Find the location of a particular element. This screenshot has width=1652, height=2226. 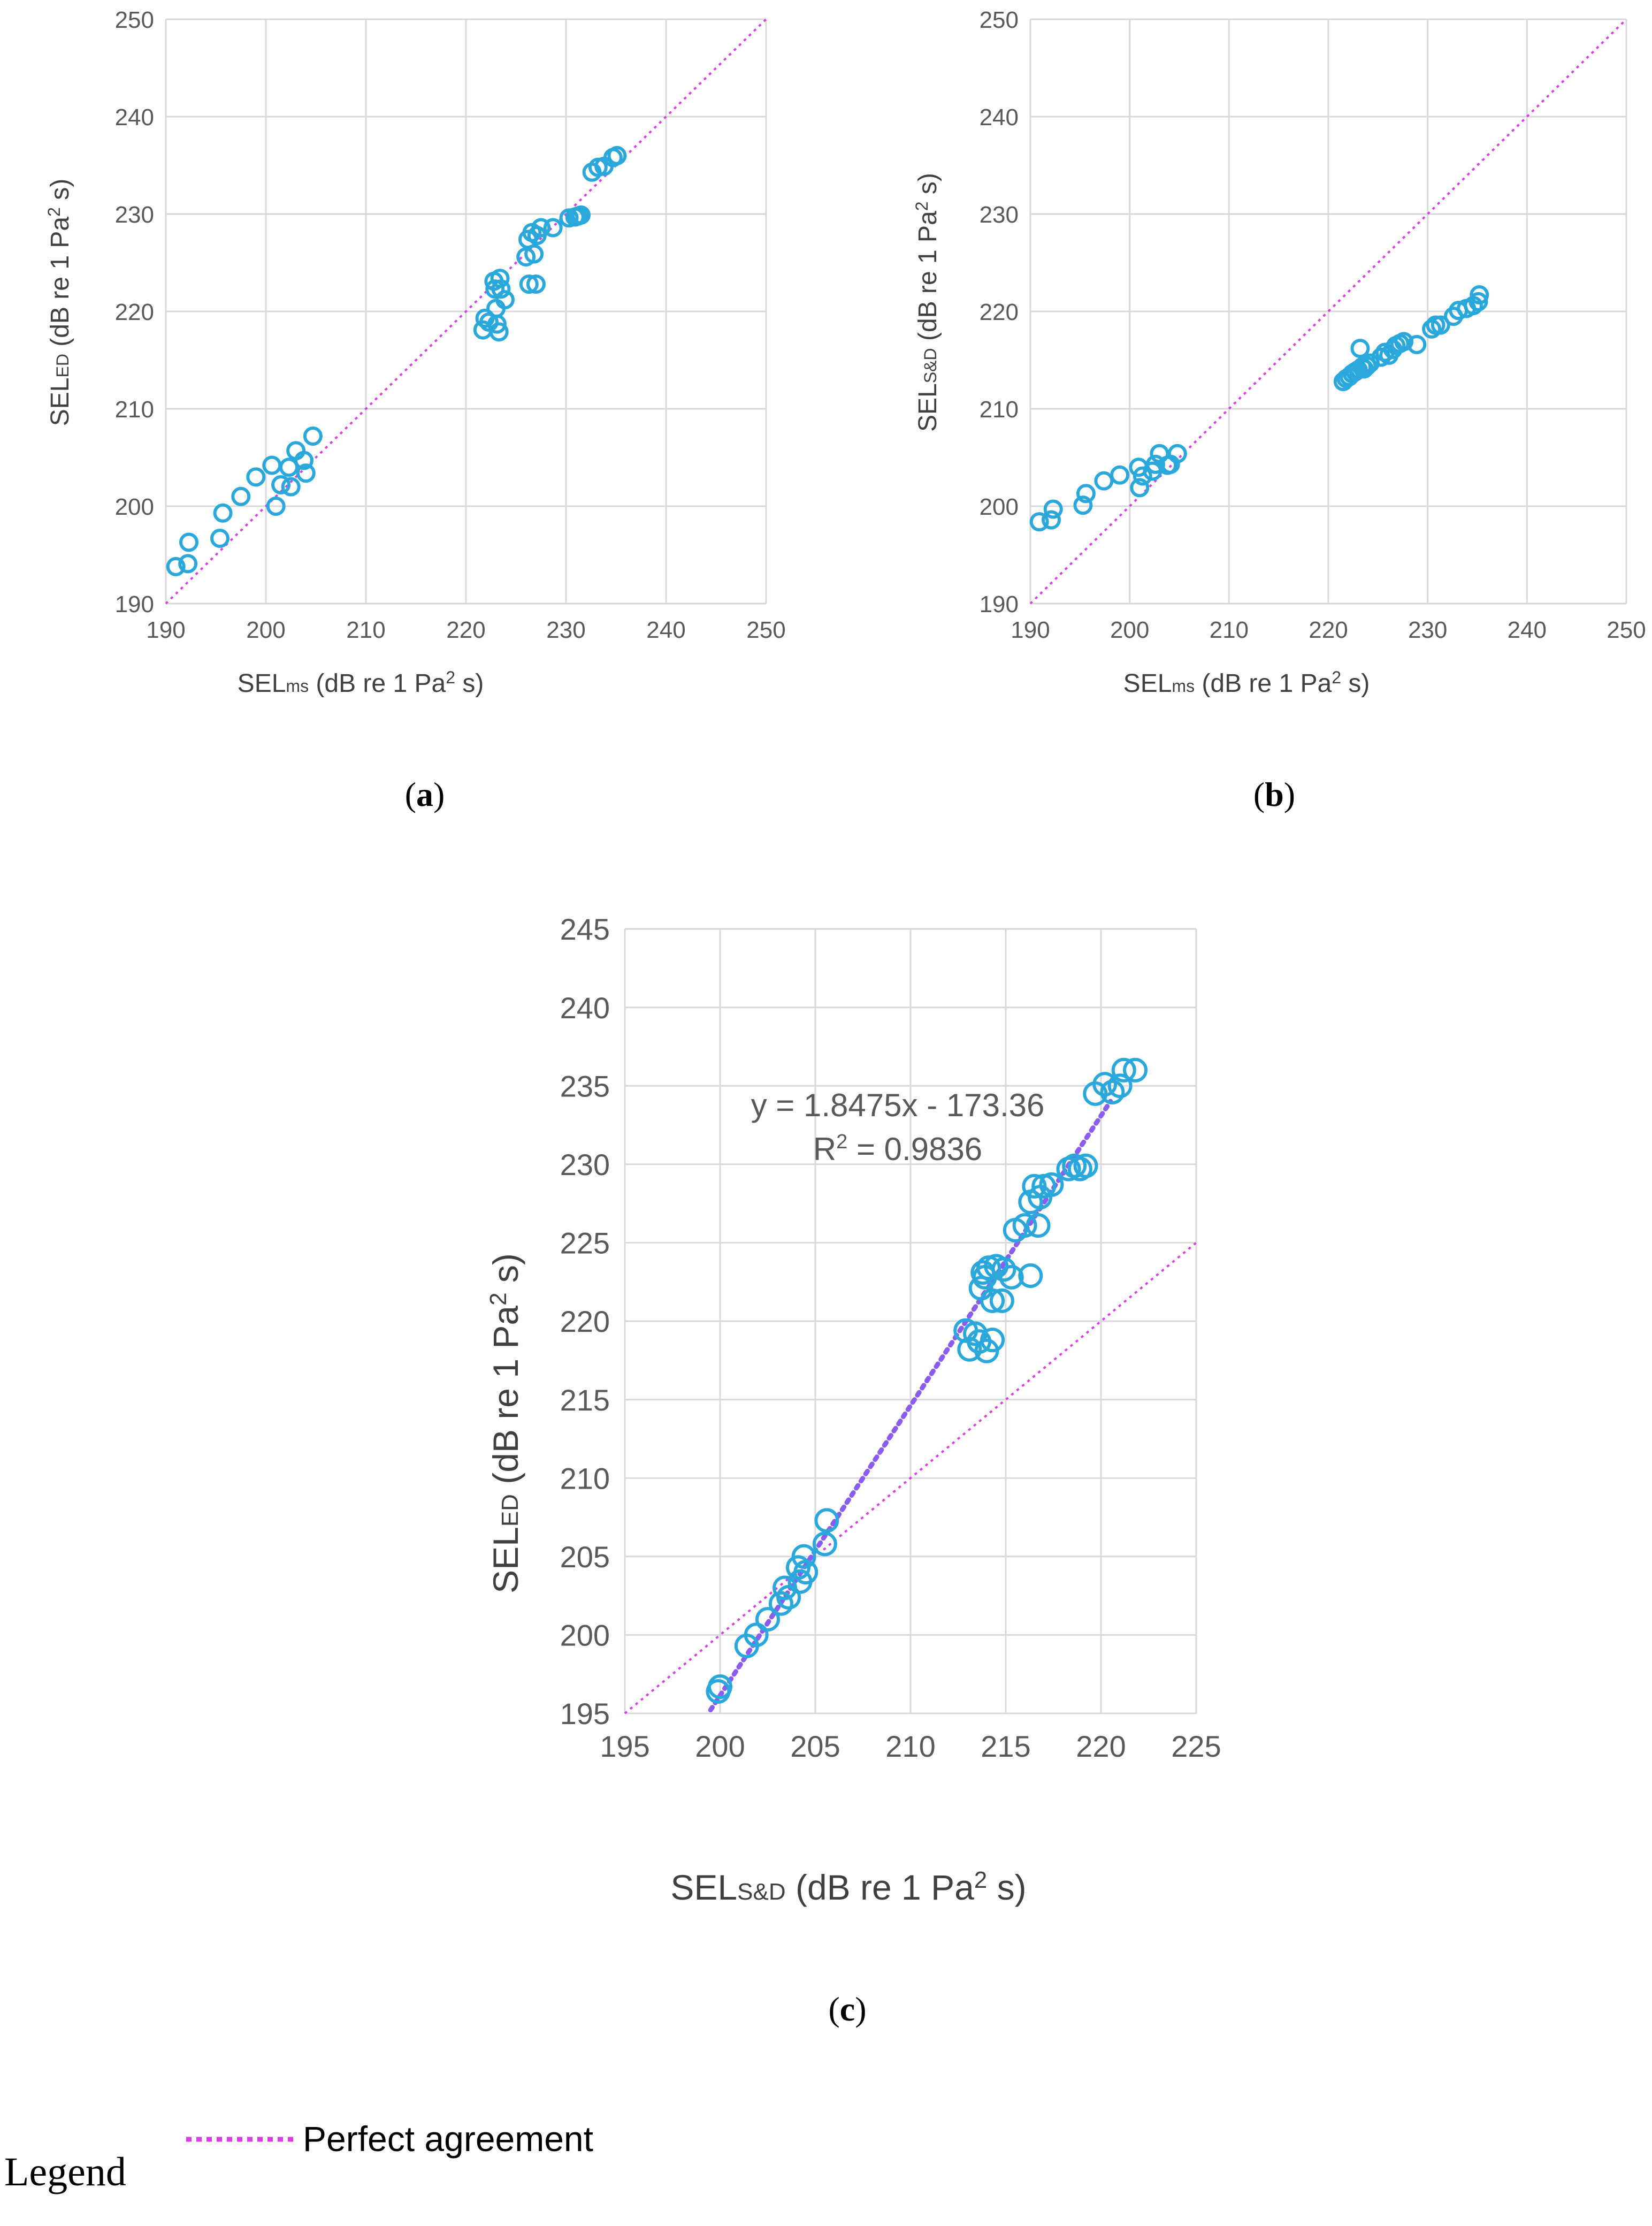

y-tick-label: 250 is located at coordinates (999, 20).